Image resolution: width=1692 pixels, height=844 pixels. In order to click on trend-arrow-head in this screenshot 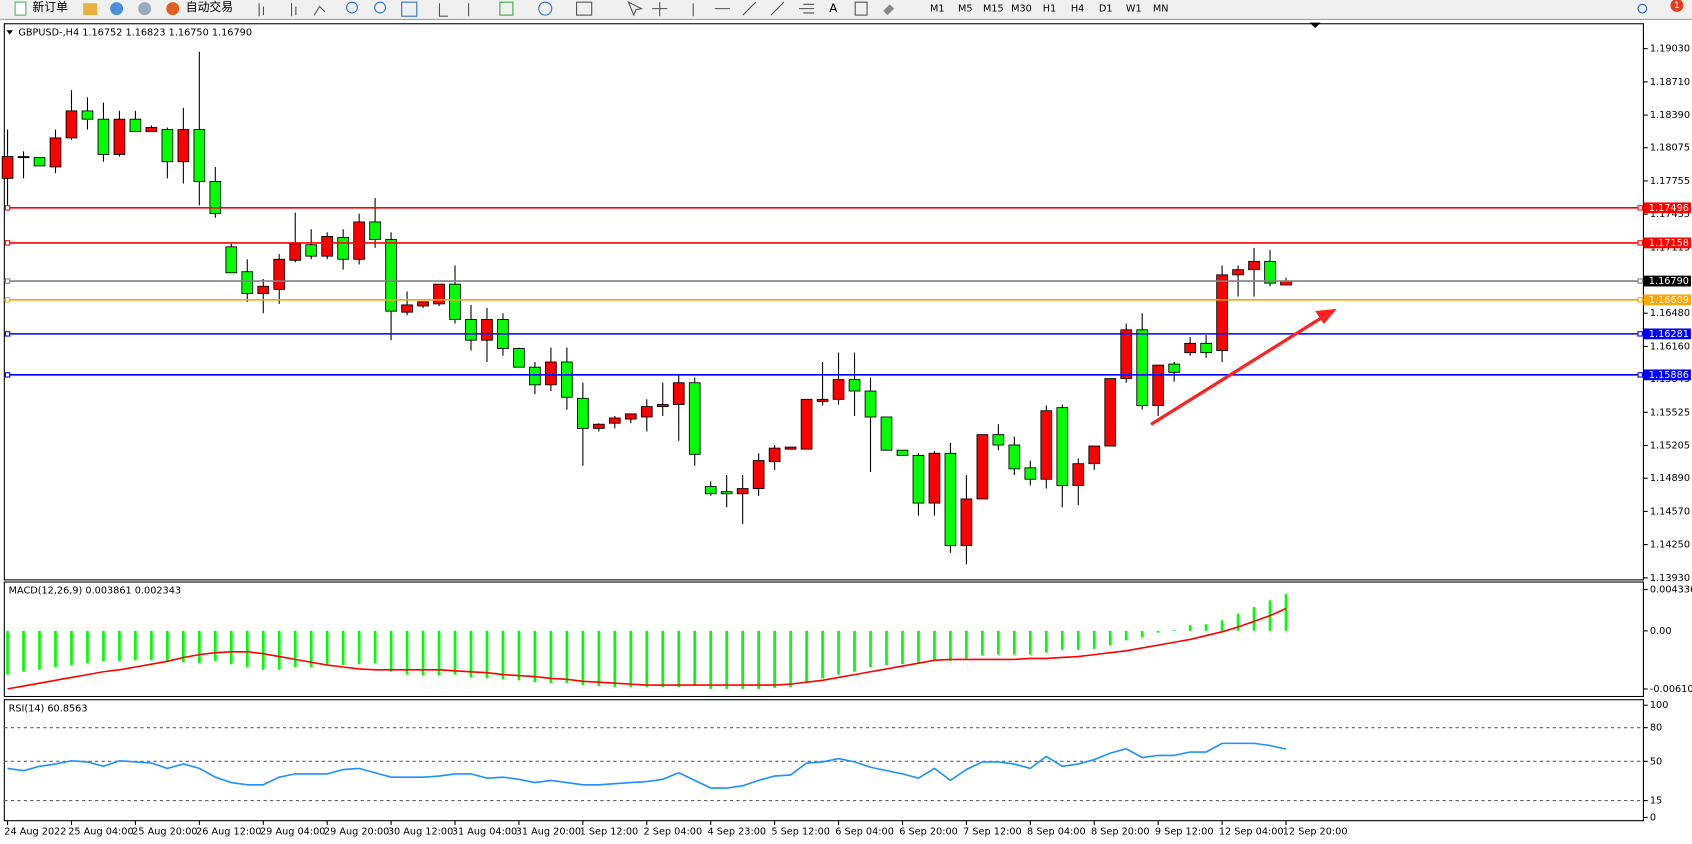, I will do `click(1326, 316)`.